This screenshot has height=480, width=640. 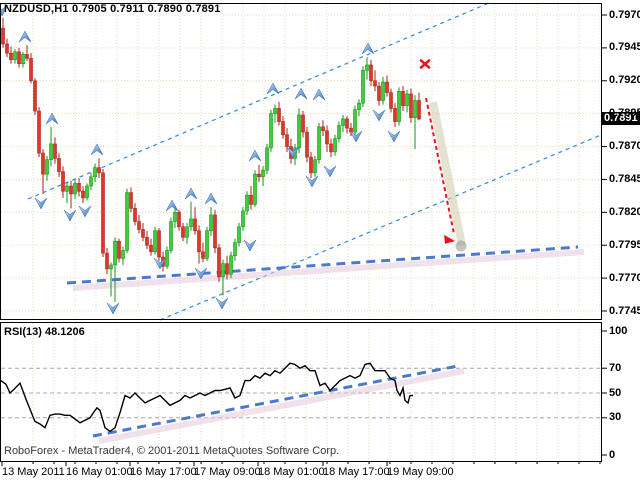 What do you see at coordinates (615, 392) in the screenshot?
I see `rsi-axis-label: 50` at bounding box center [615, 392].